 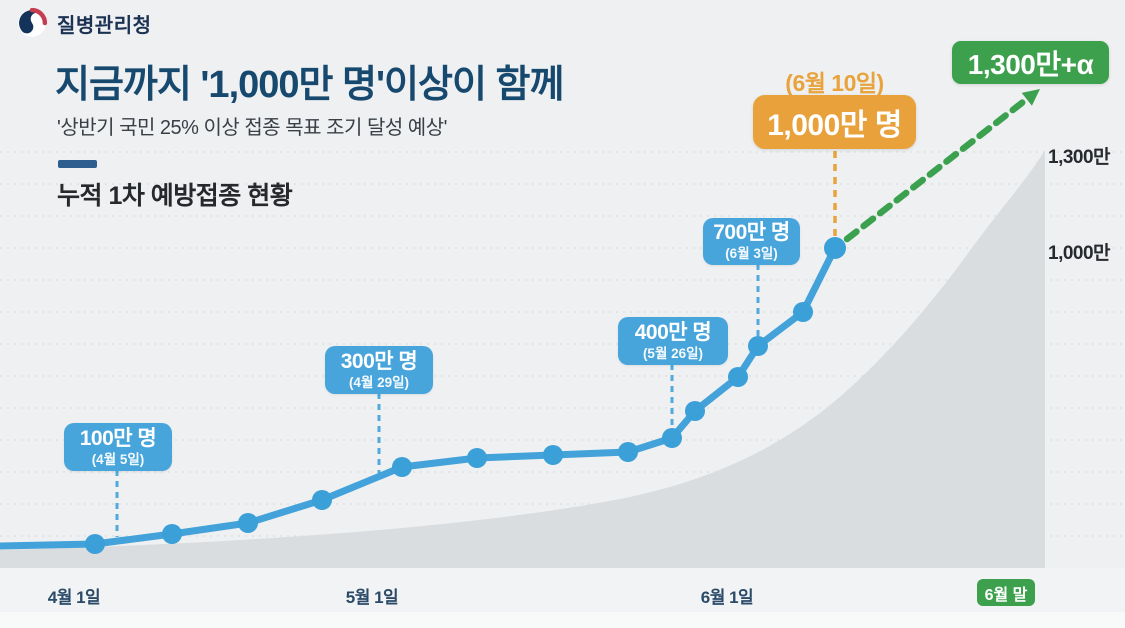 What do you see at coordinates (77, 164) in the screenshot?
I see `accent-dash` at bounding box center [77, 164].